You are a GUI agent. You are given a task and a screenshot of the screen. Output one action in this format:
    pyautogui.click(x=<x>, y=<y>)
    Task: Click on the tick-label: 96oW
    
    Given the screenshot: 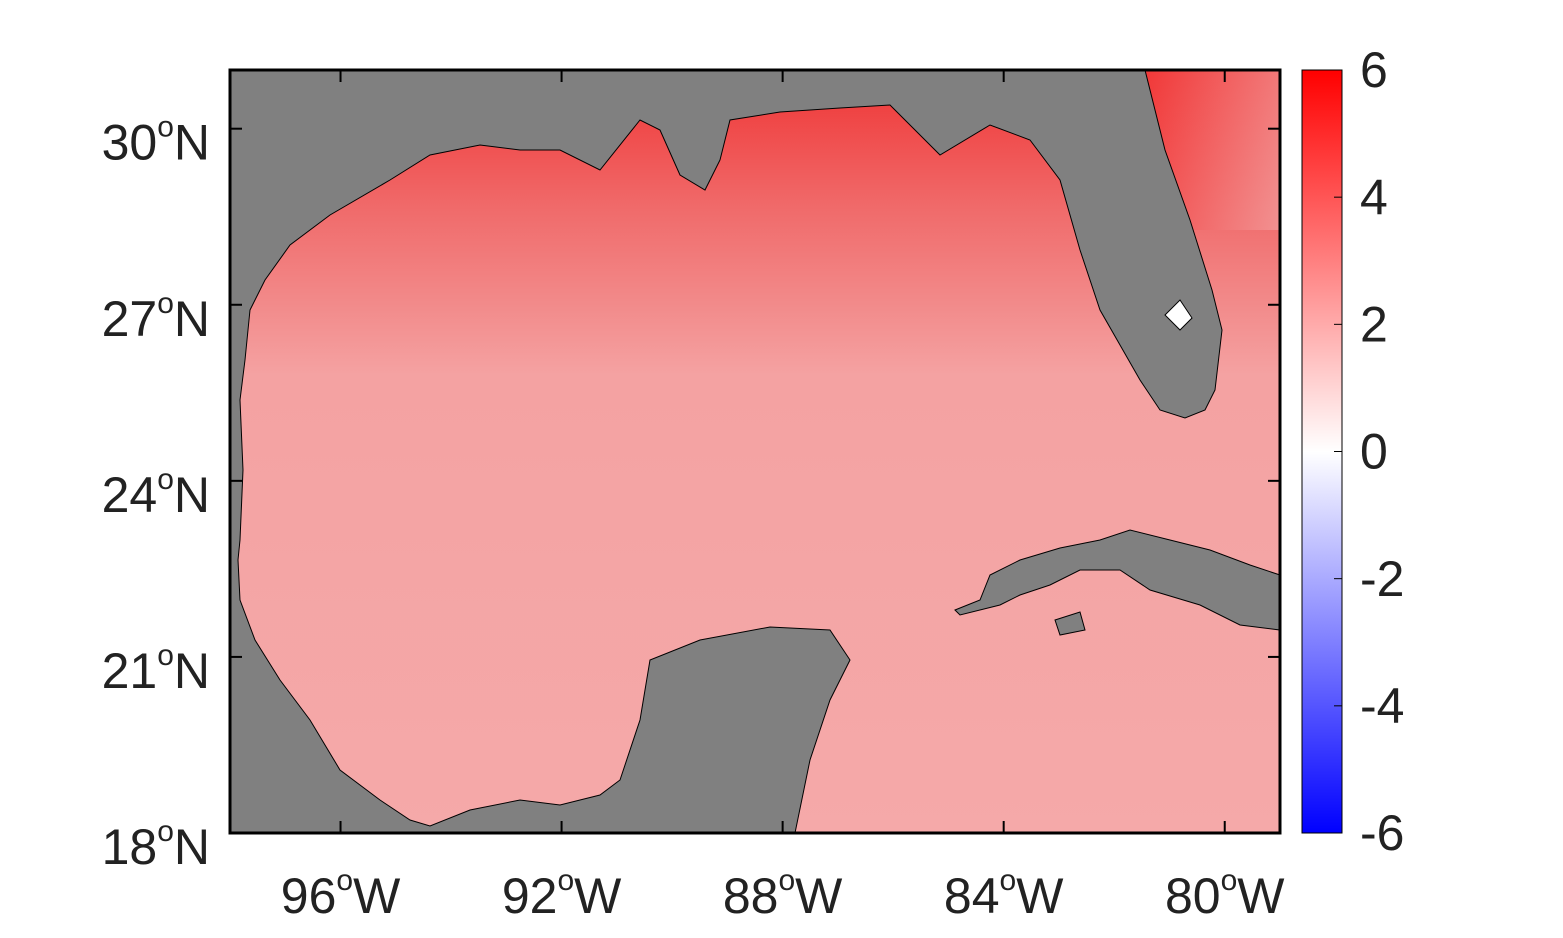 What is the action you would take?
    pyautogui.click(x=341, y=894)
    